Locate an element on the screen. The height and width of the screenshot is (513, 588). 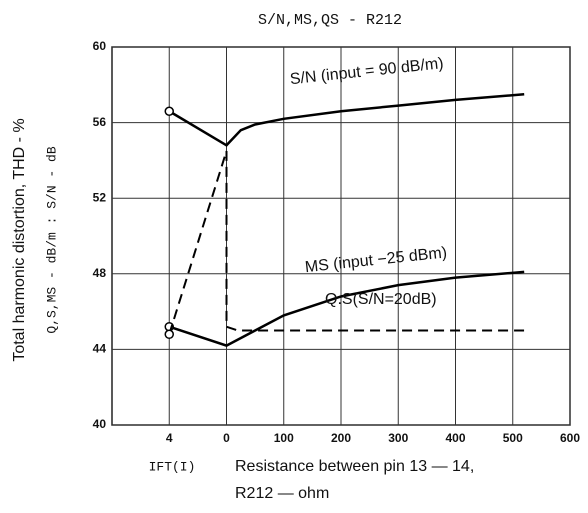
series-label: Q.S(S/N=20dB) is located at coordinates (381, 299).